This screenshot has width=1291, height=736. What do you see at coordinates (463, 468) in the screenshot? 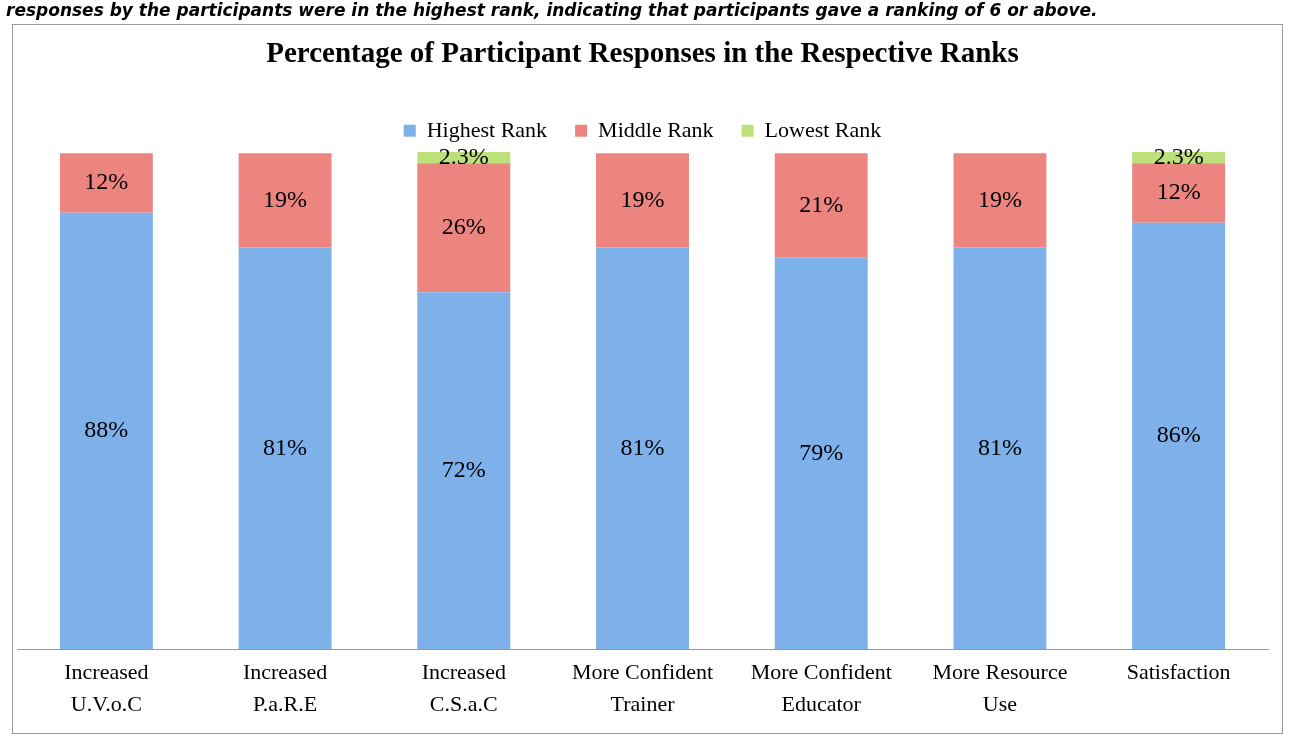
I see `data-label: 72%` at bounding box center [463, 468].